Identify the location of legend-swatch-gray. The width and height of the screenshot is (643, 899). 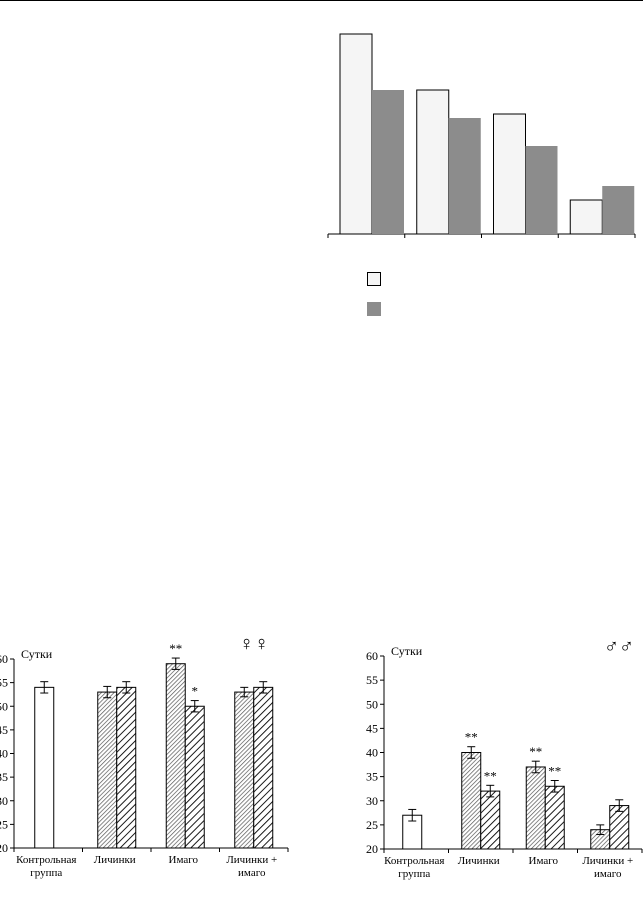
(374, 309).